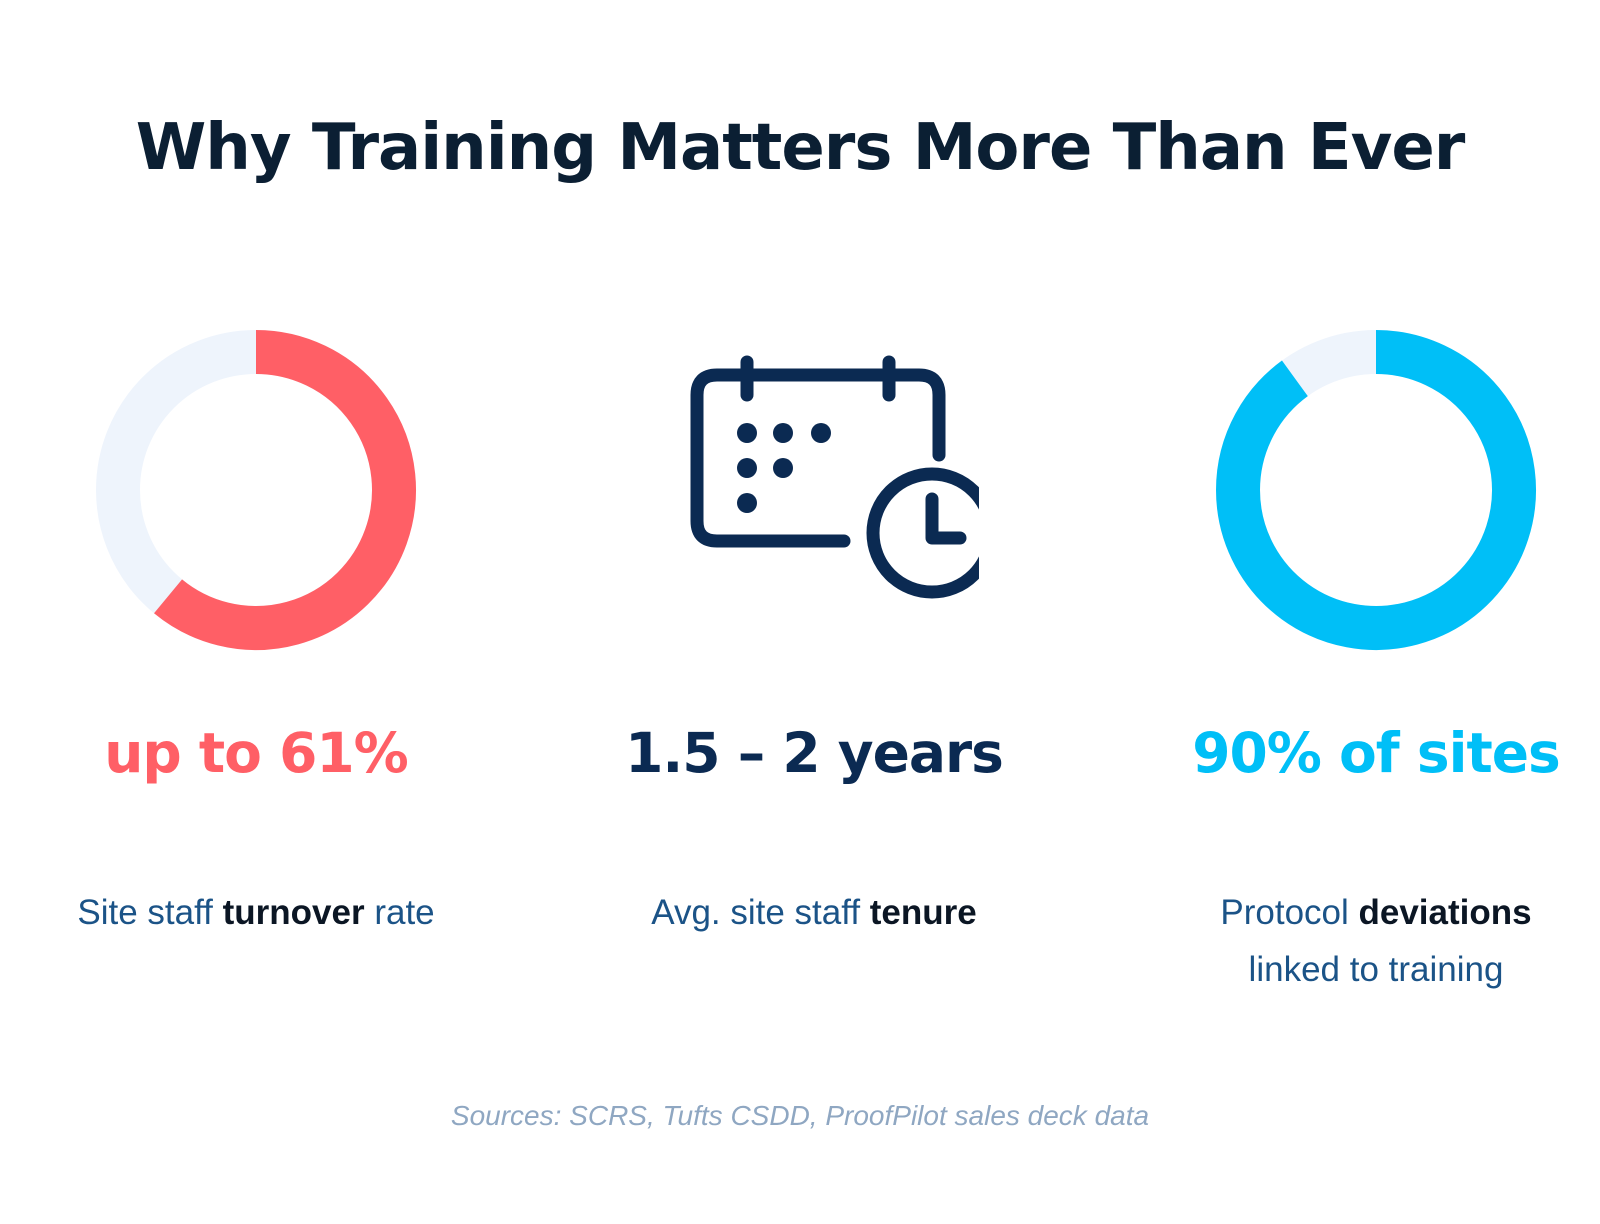 The height and width of the screenshot is (1224, 1600). I want to click on turnover-label-post: rate, so click(399, 912).